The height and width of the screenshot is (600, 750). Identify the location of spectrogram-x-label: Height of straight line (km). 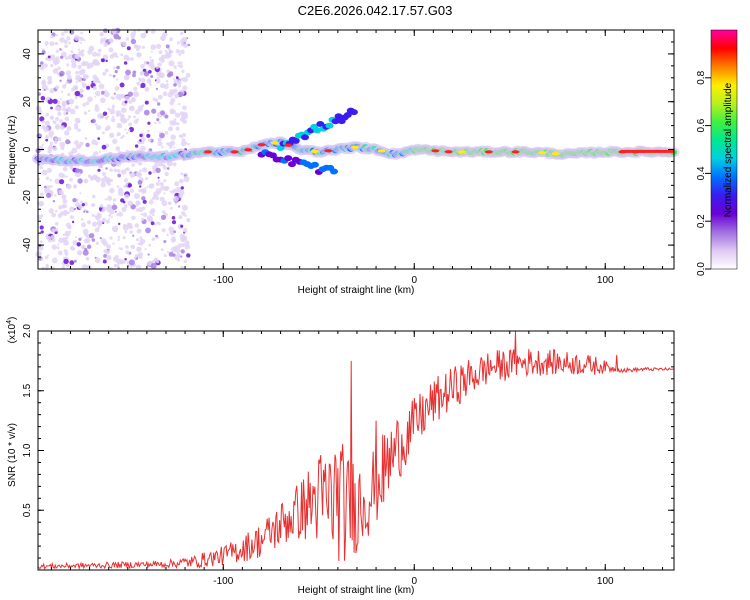
(356, 290).